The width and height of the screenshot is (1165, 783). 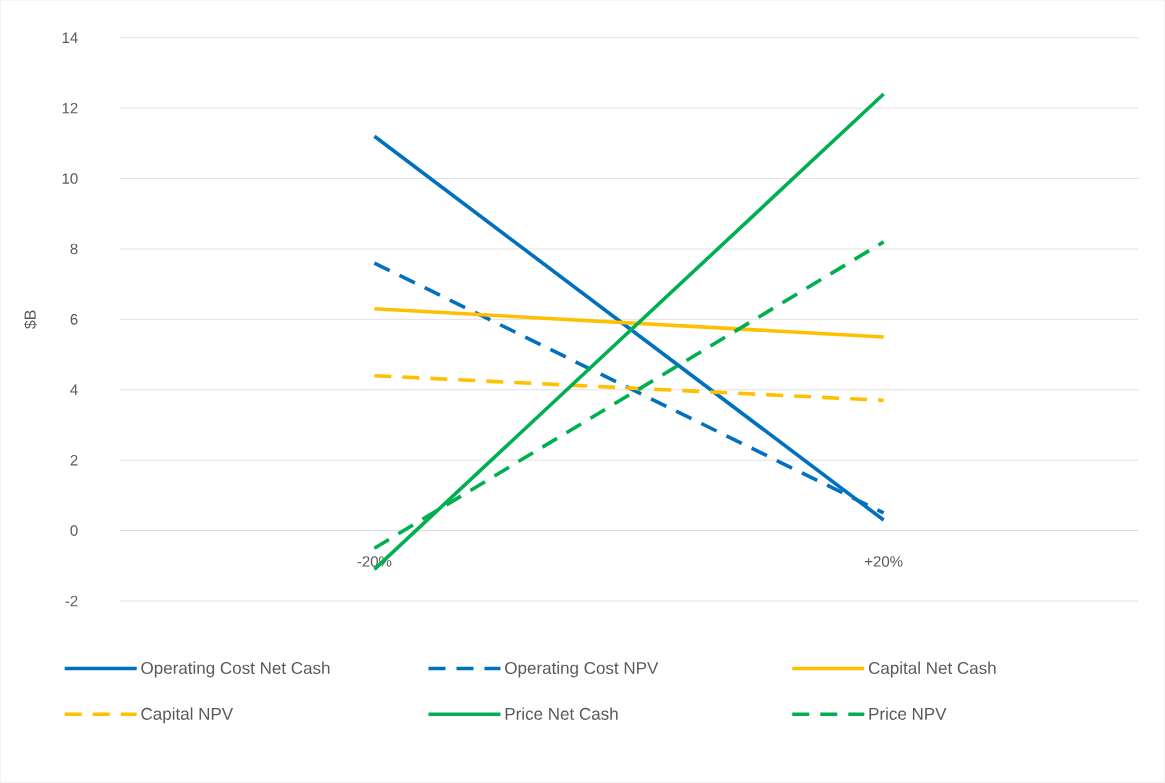 I want to click on y-tick-label: -2, so click(x=71, y=601).